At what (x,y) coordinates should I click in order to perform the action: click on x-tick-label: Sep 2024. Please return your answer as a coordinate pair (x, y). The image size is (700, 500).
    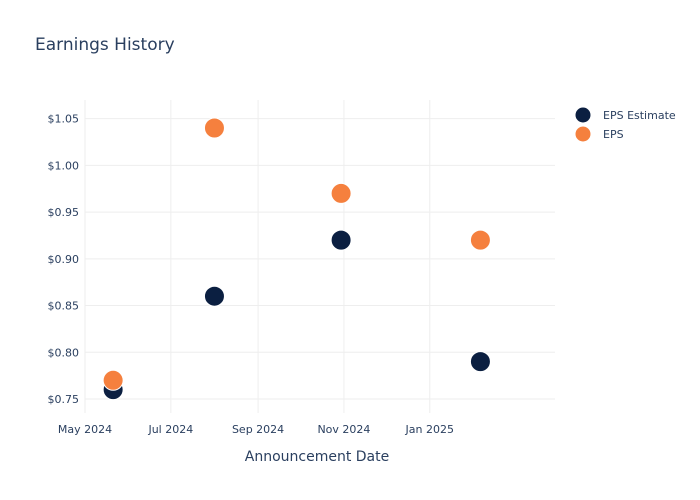
    Looking at the image, I should click on (258, 429).